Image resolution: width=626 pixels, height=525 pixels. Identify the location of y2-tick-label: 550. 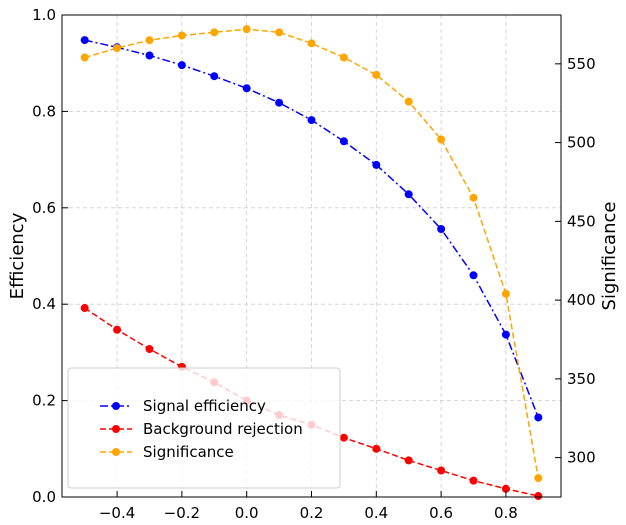
(581, 64).